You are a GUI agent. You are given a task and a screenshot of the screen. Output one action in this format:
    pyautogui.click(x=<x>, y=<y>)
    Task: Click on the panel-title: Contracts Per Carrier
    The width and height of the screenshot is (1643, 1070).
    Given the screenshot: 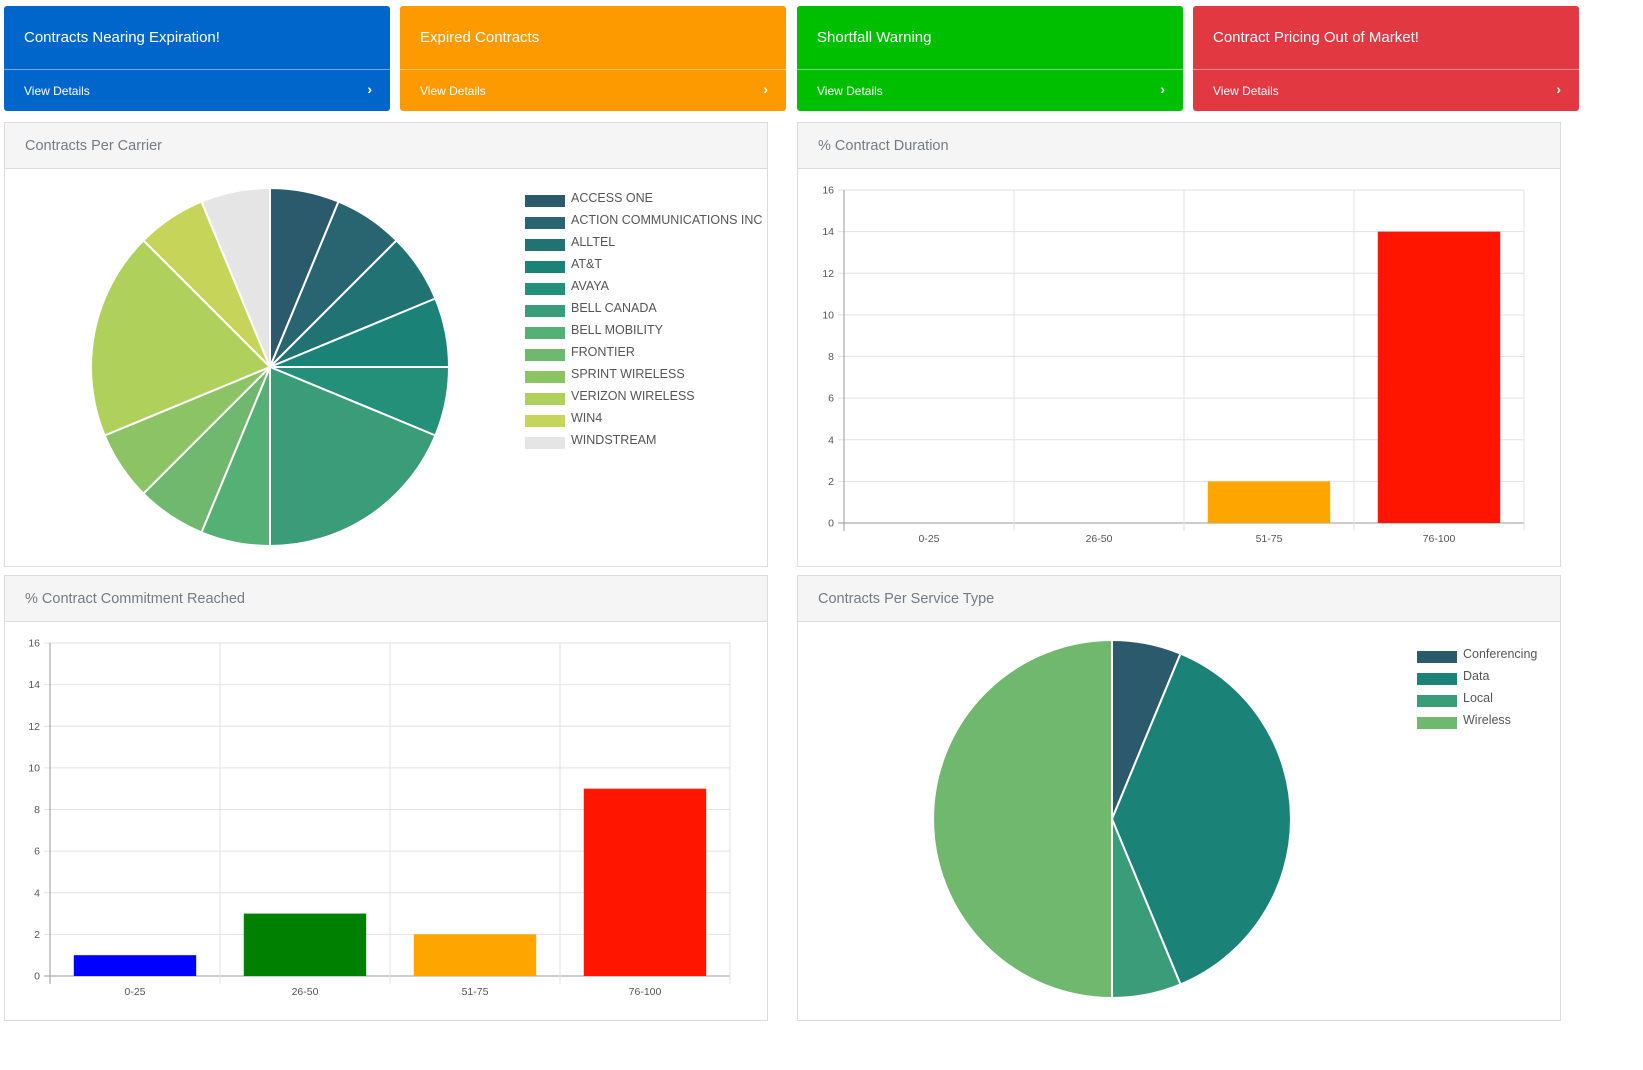 What is the action you would take?
    pyautogui.click(x=386, y=146)
    